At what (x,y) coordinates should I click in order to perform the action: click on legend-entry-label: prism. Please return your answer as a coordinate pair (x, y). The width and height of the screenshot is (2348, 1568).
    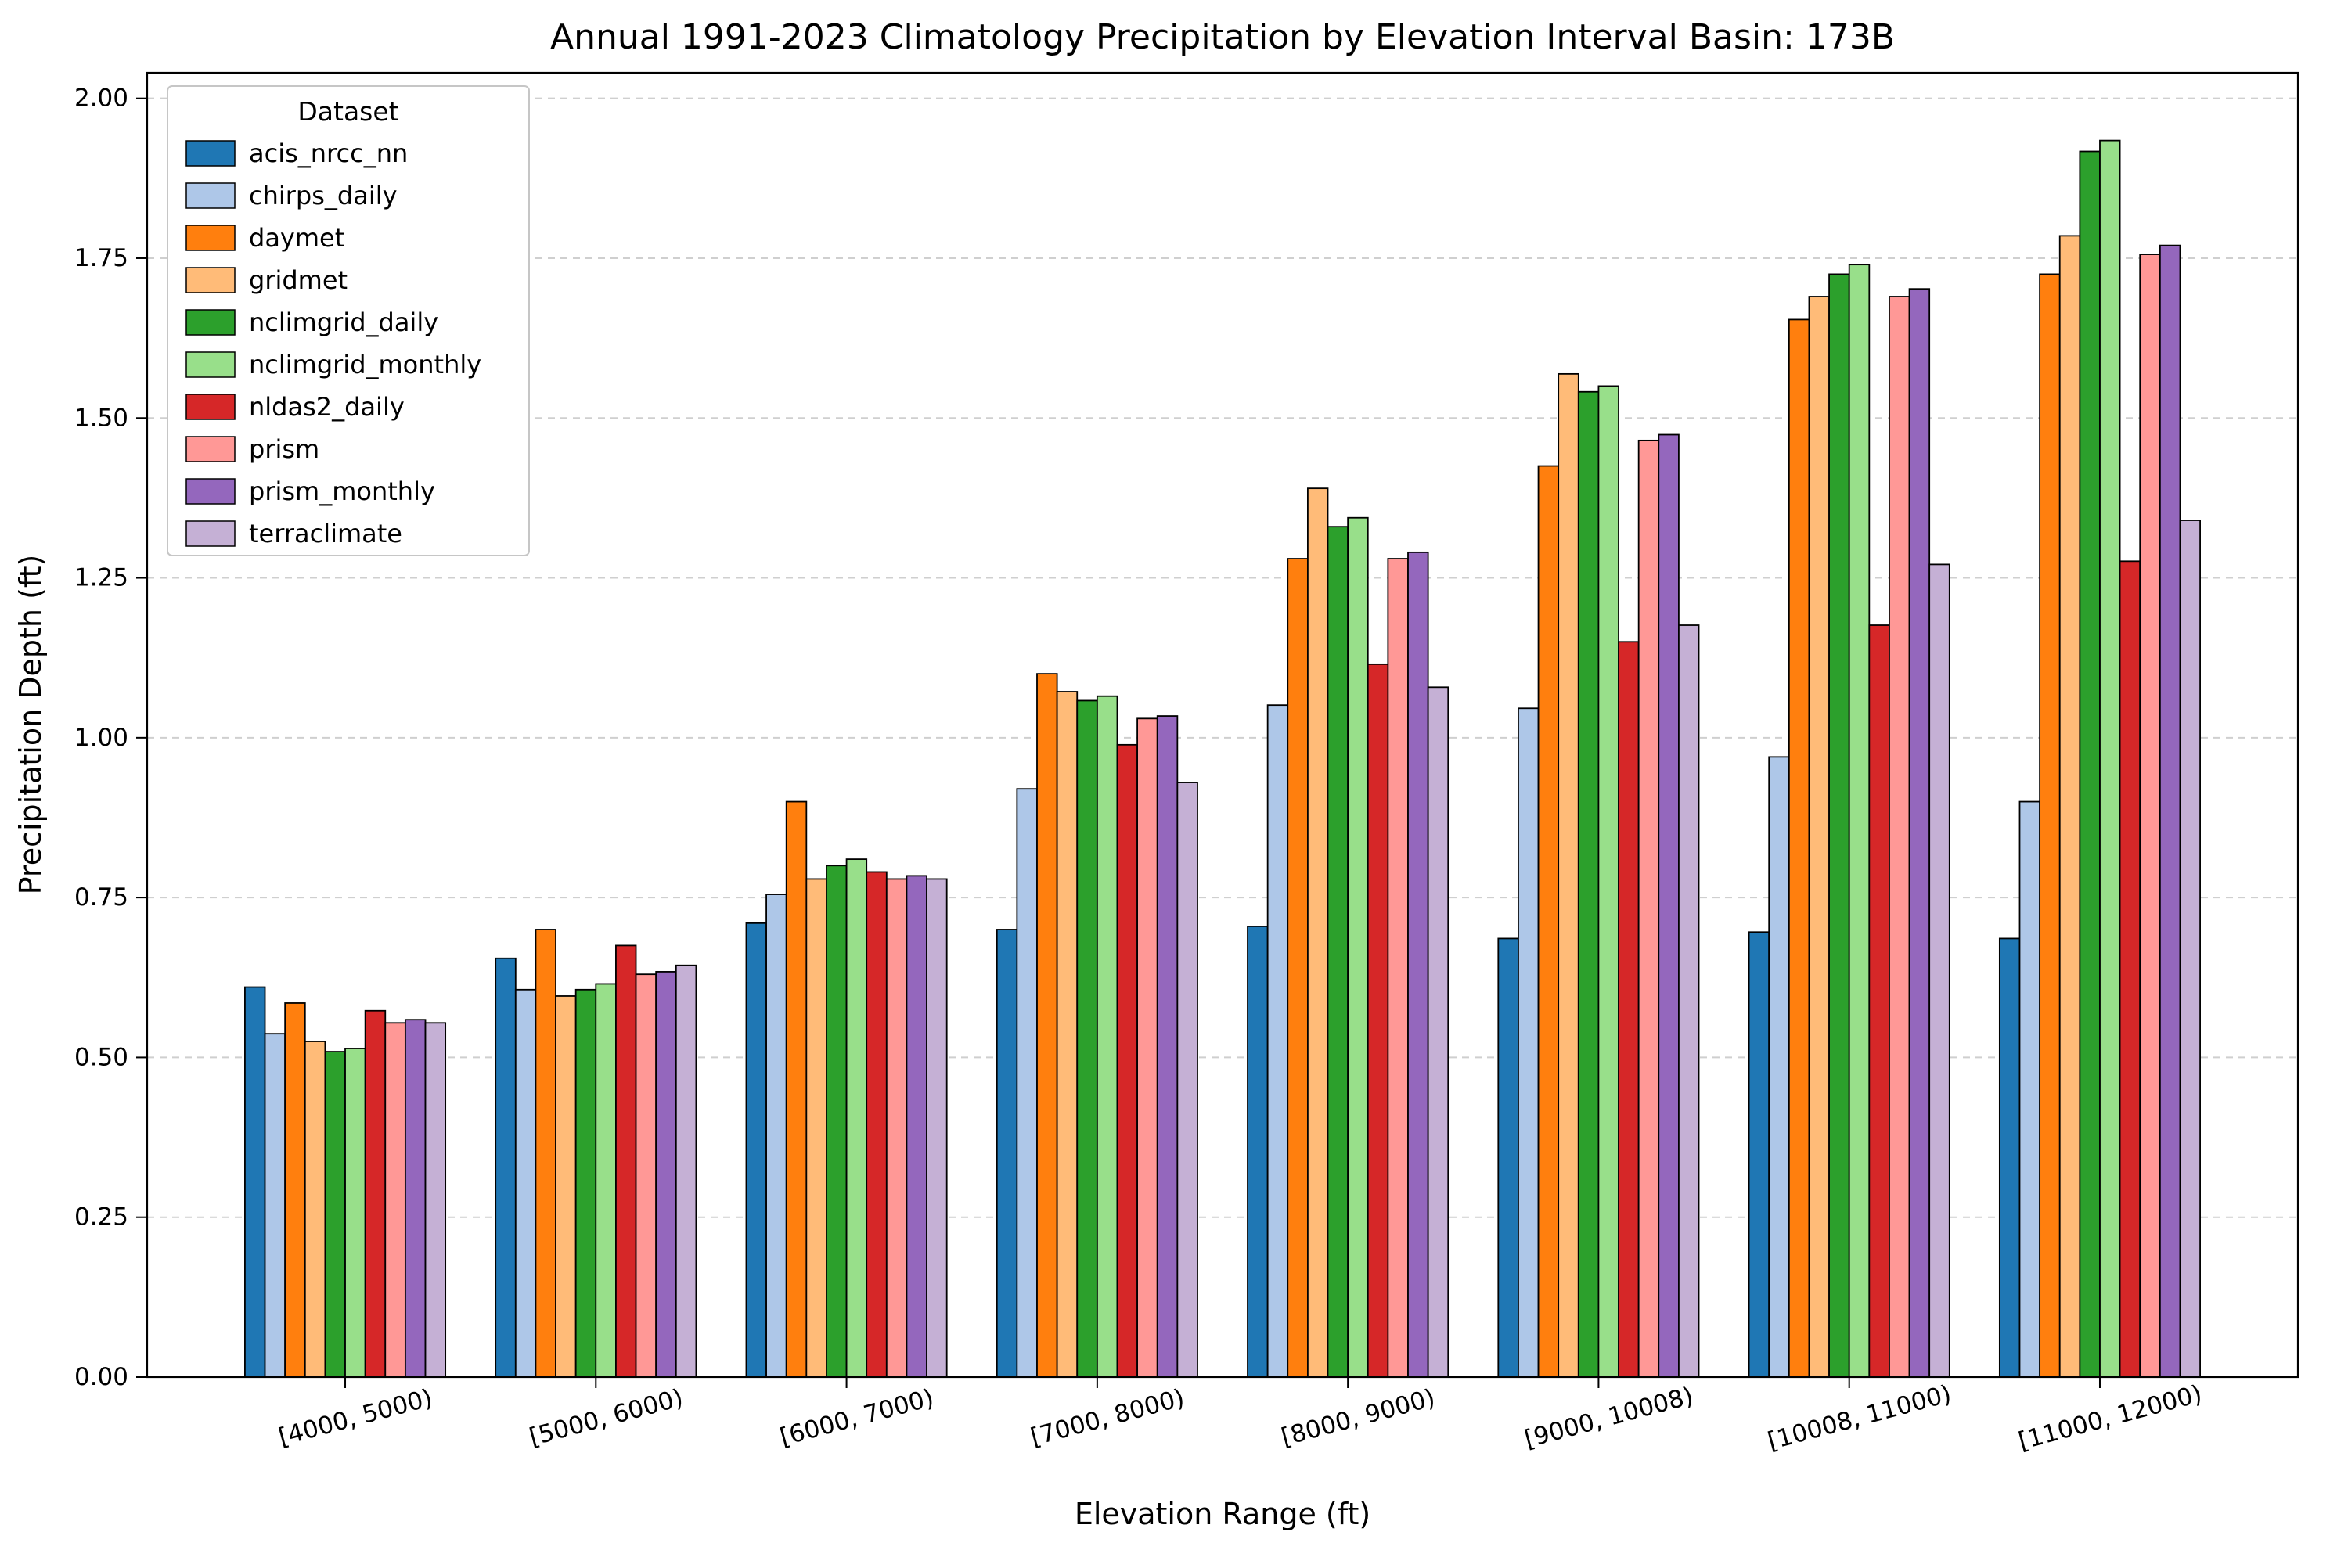
    Looking at the image, I should click on (284, 449).